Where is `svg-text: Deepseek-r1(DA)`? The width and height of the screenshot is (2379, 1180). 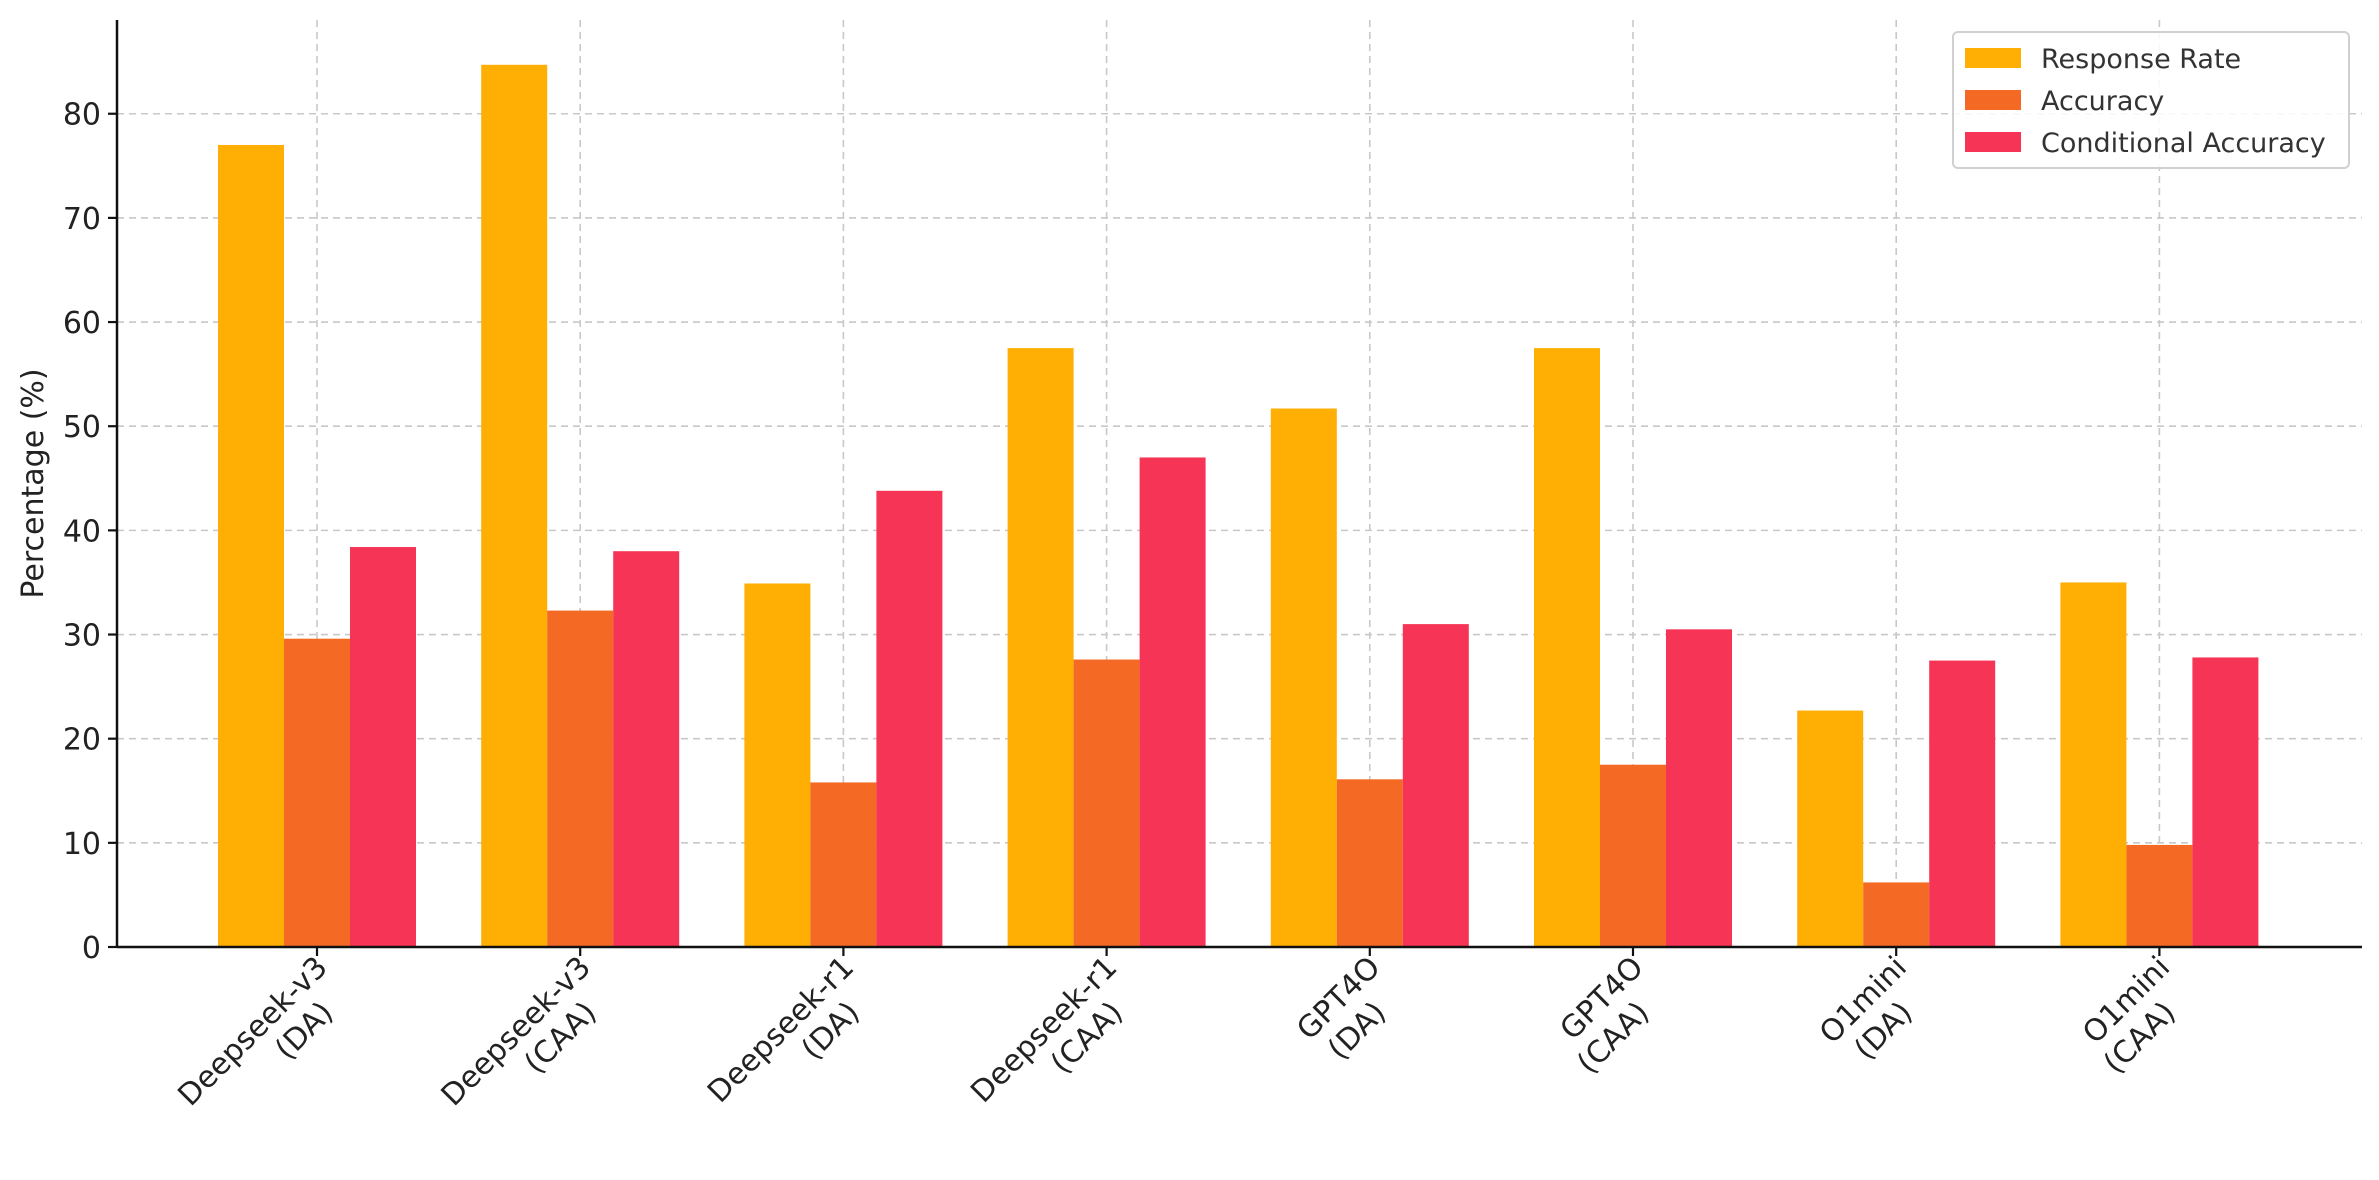
svg-text: Deepseek-r1(DA) is located at coordinates (793, 1042).